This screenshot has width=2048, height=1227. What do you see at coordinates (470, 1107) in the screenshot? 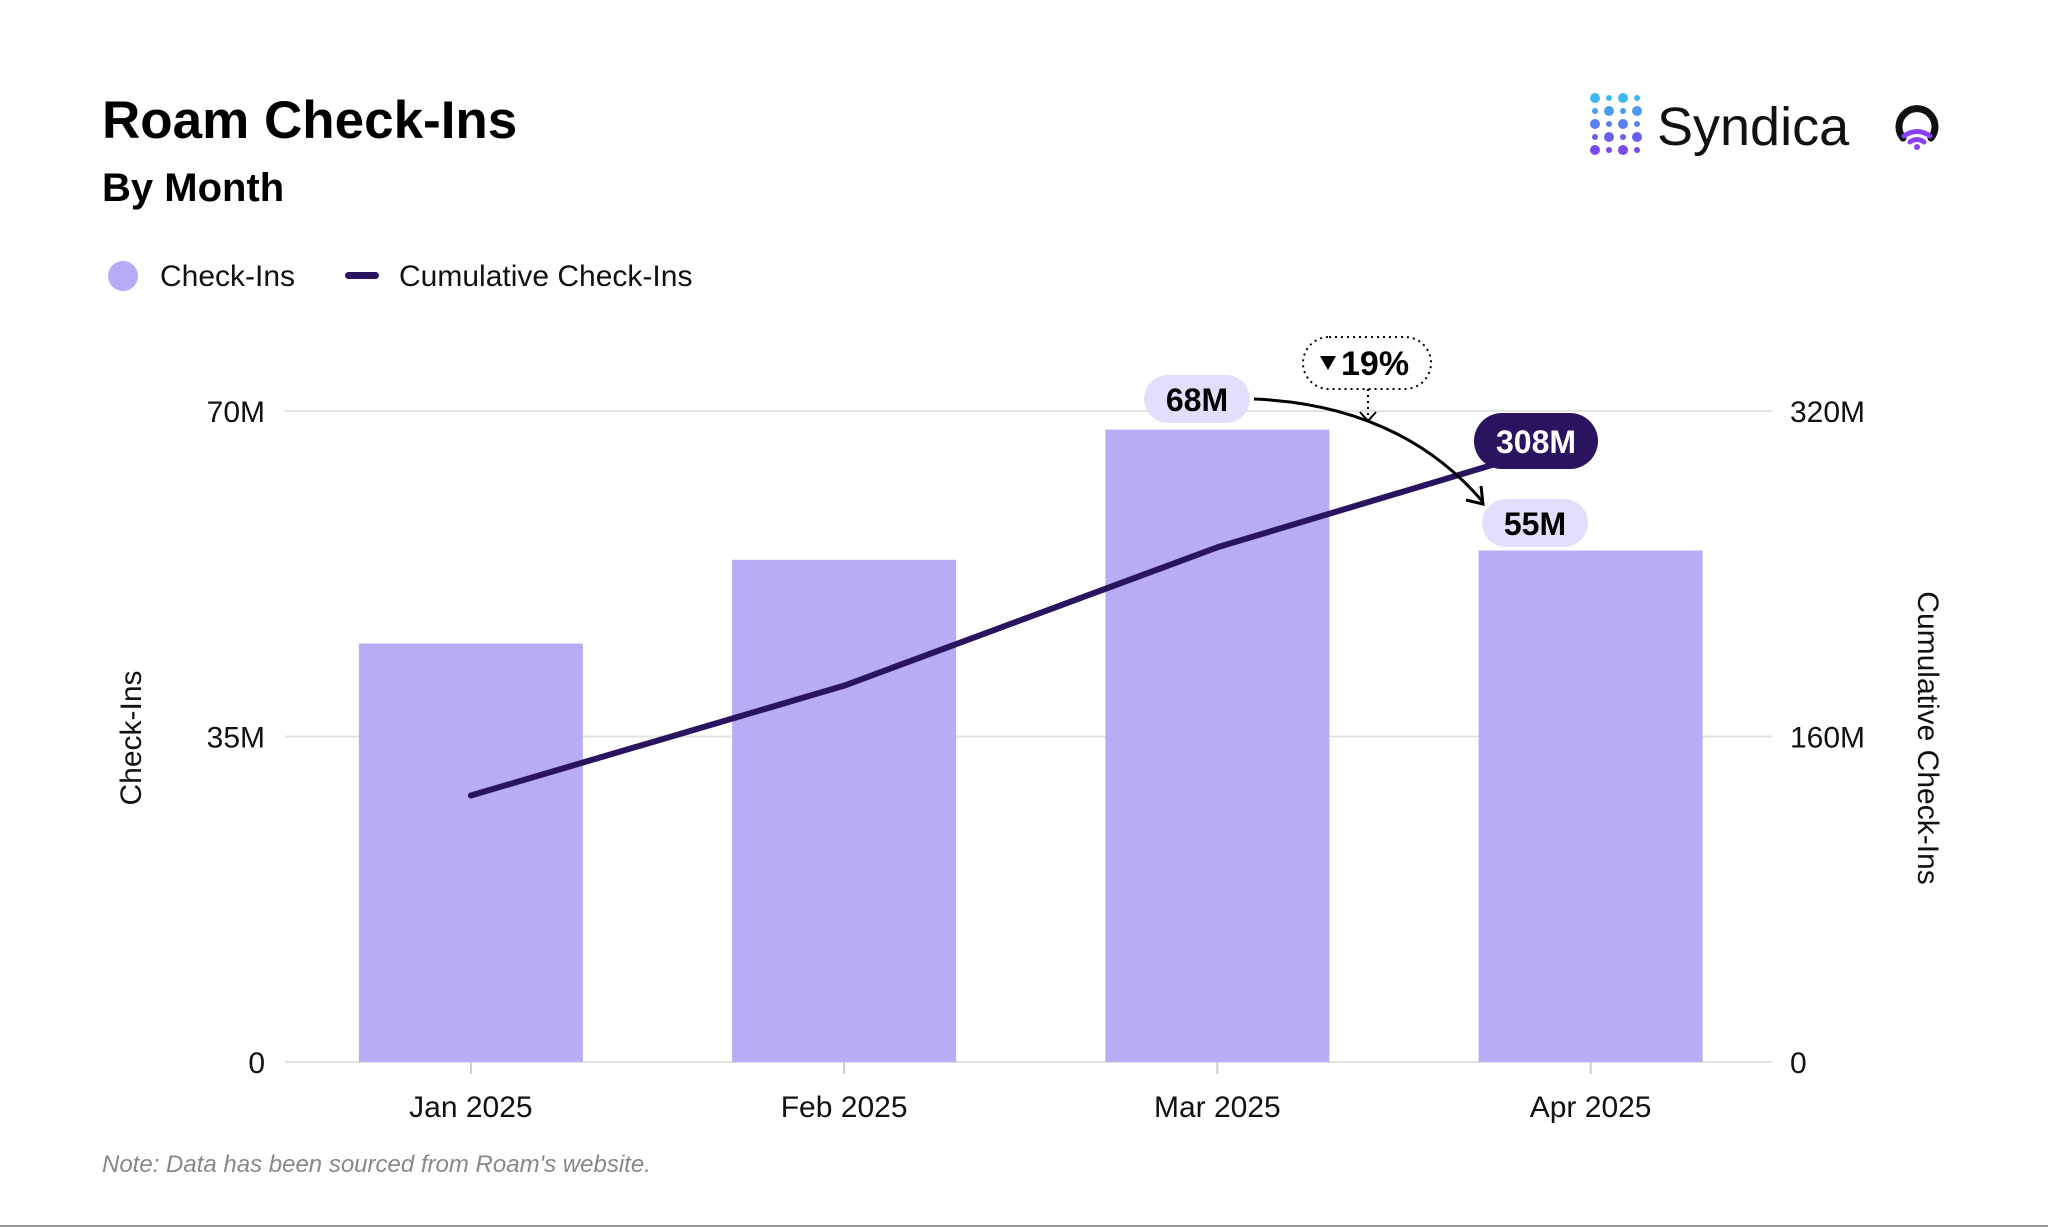
I see `x-tick-label: Jan 2025` at bounding box center [470, 1107].